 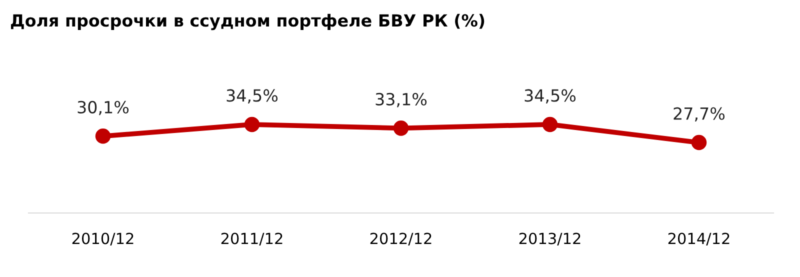 I want to click on data-label: 27,7%, so click(x=699, y=114).